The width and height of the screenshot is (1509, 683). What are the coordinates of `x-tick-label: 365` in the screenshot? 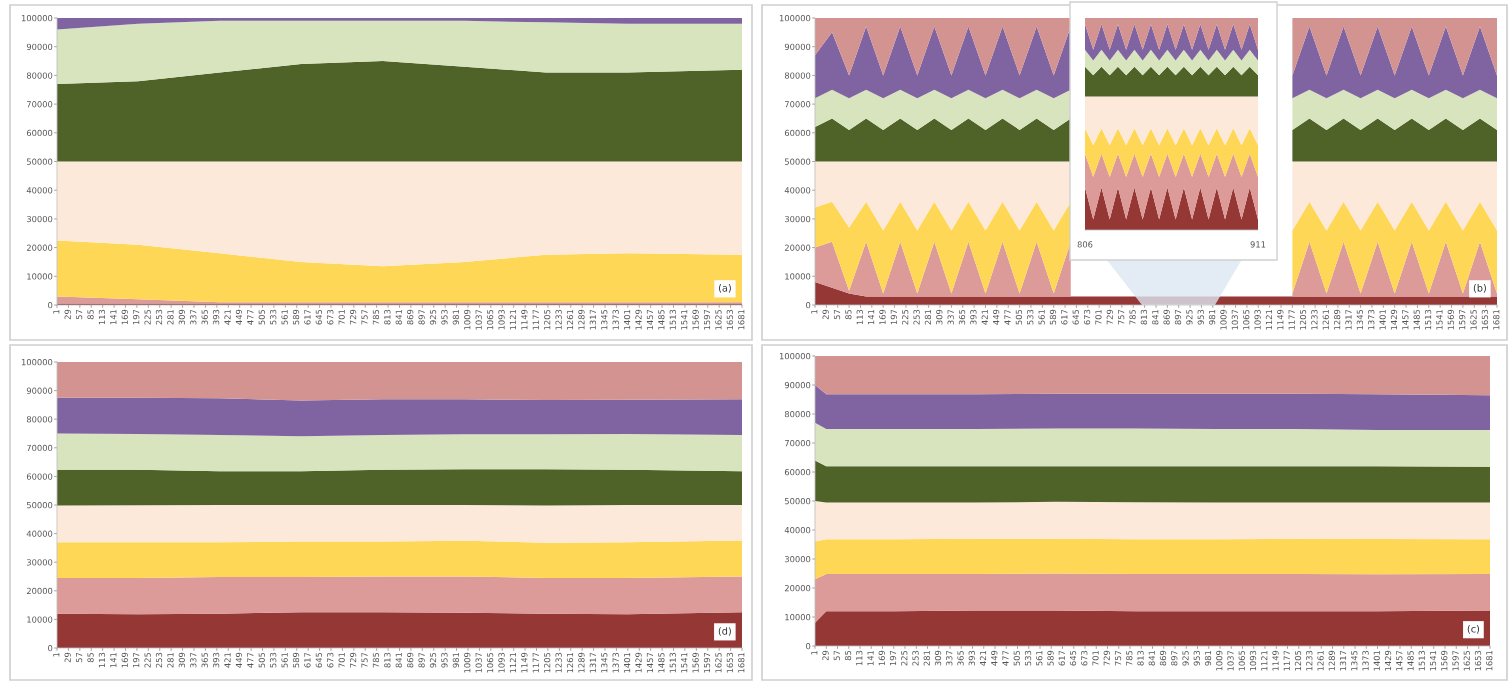 It's located at (204, 317).